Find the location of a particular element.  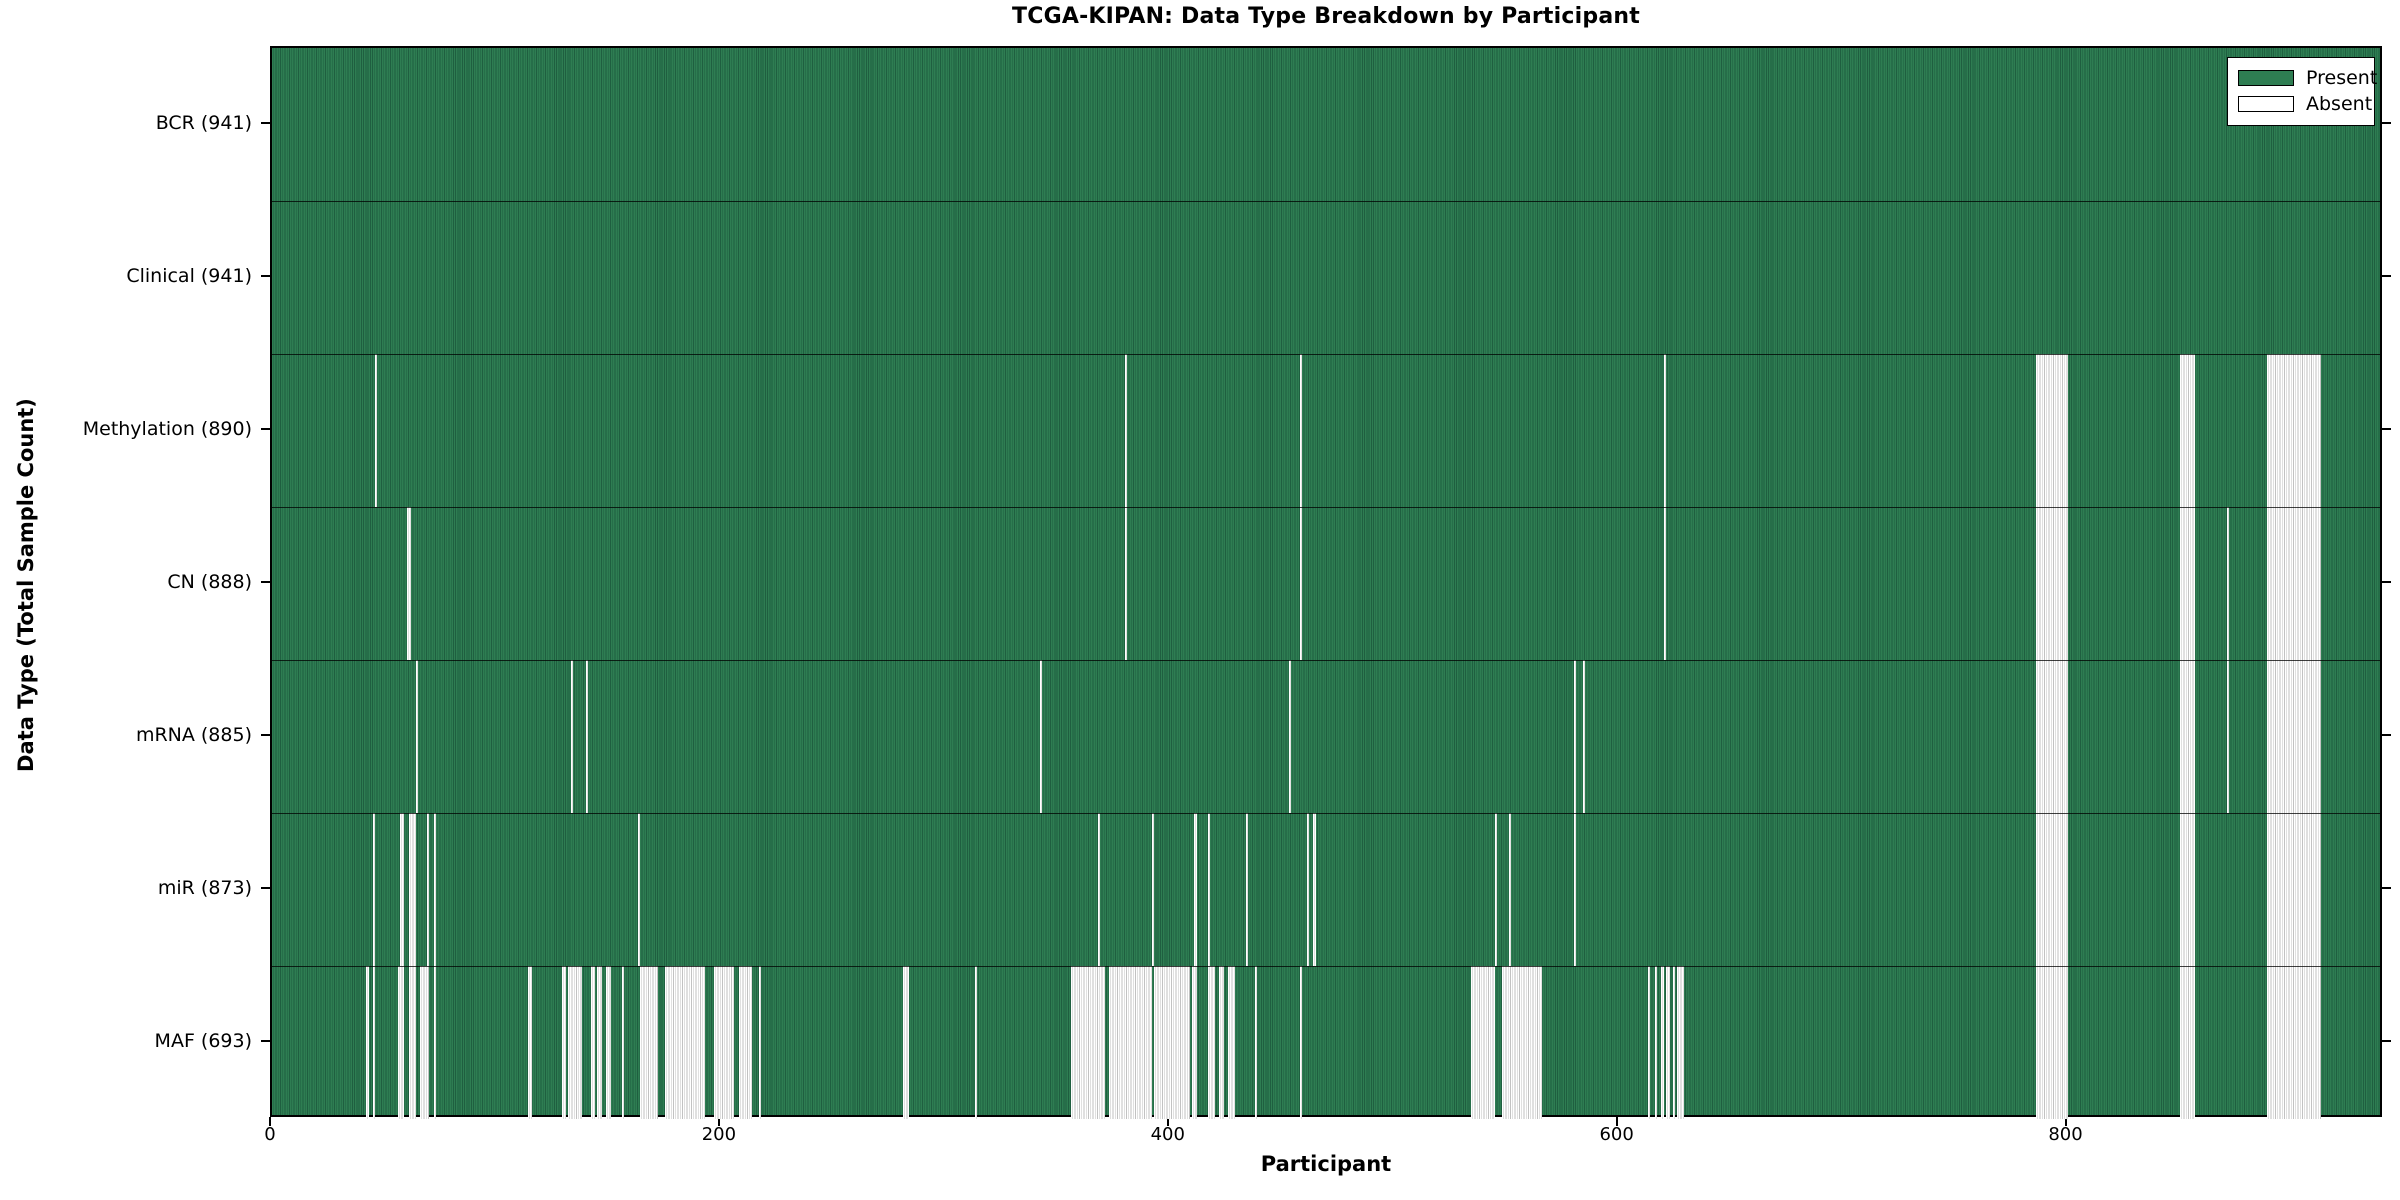

legend-entry-absent: Absent is located at coordinates (2305, 104).